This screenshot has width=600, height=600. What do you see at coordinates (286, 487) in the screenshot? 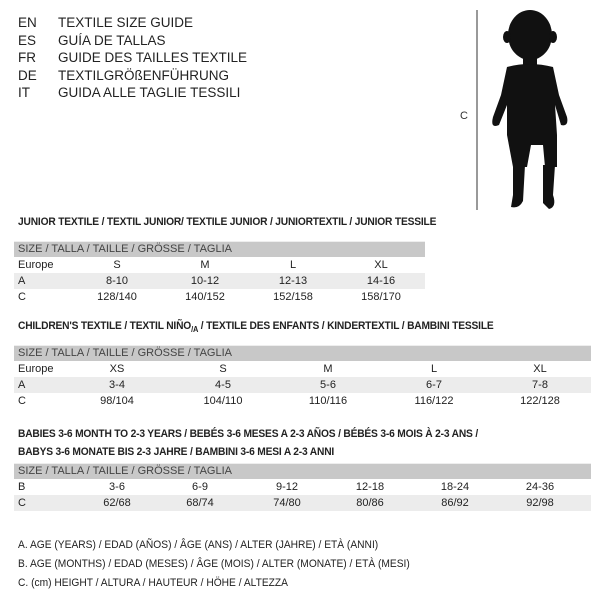
I see `table-row: B 3-6 6-9 9-12 12-18 18-24 24-36` at bounding box center [286, 487].